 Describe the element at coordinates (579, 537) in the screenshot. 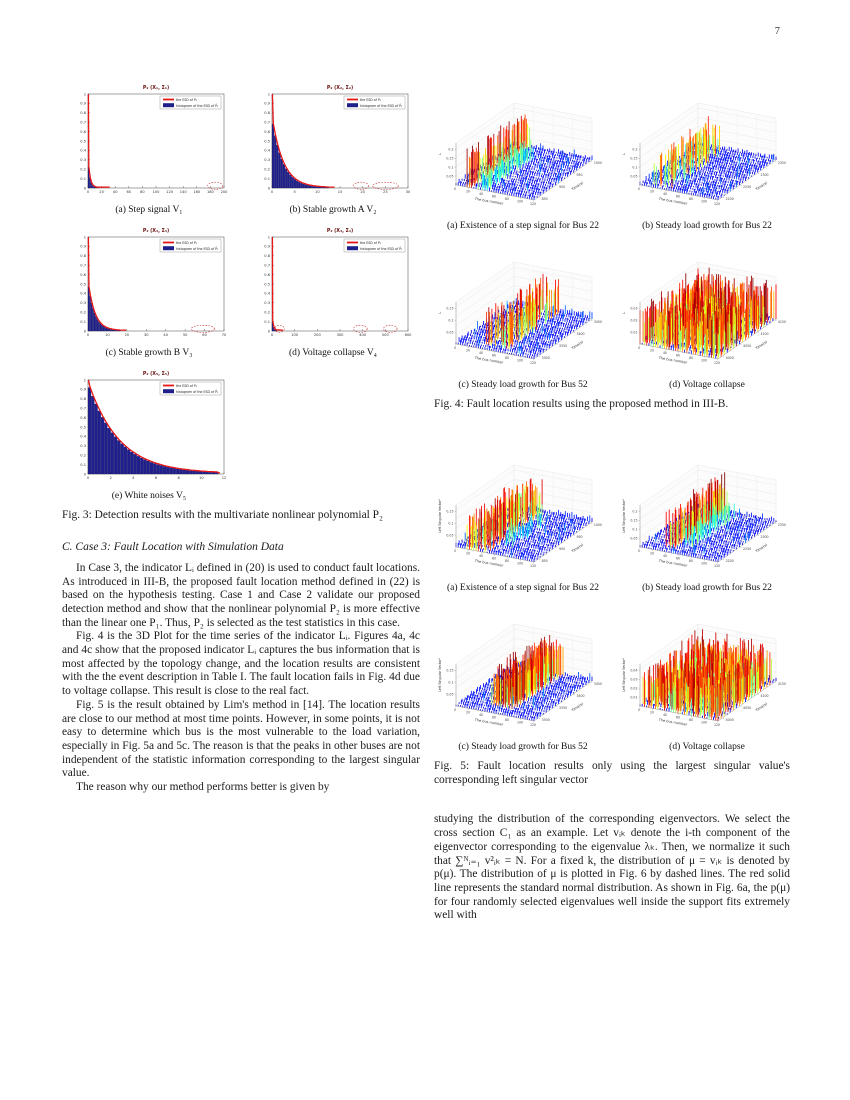

I see `svg-text: 950` at that location.